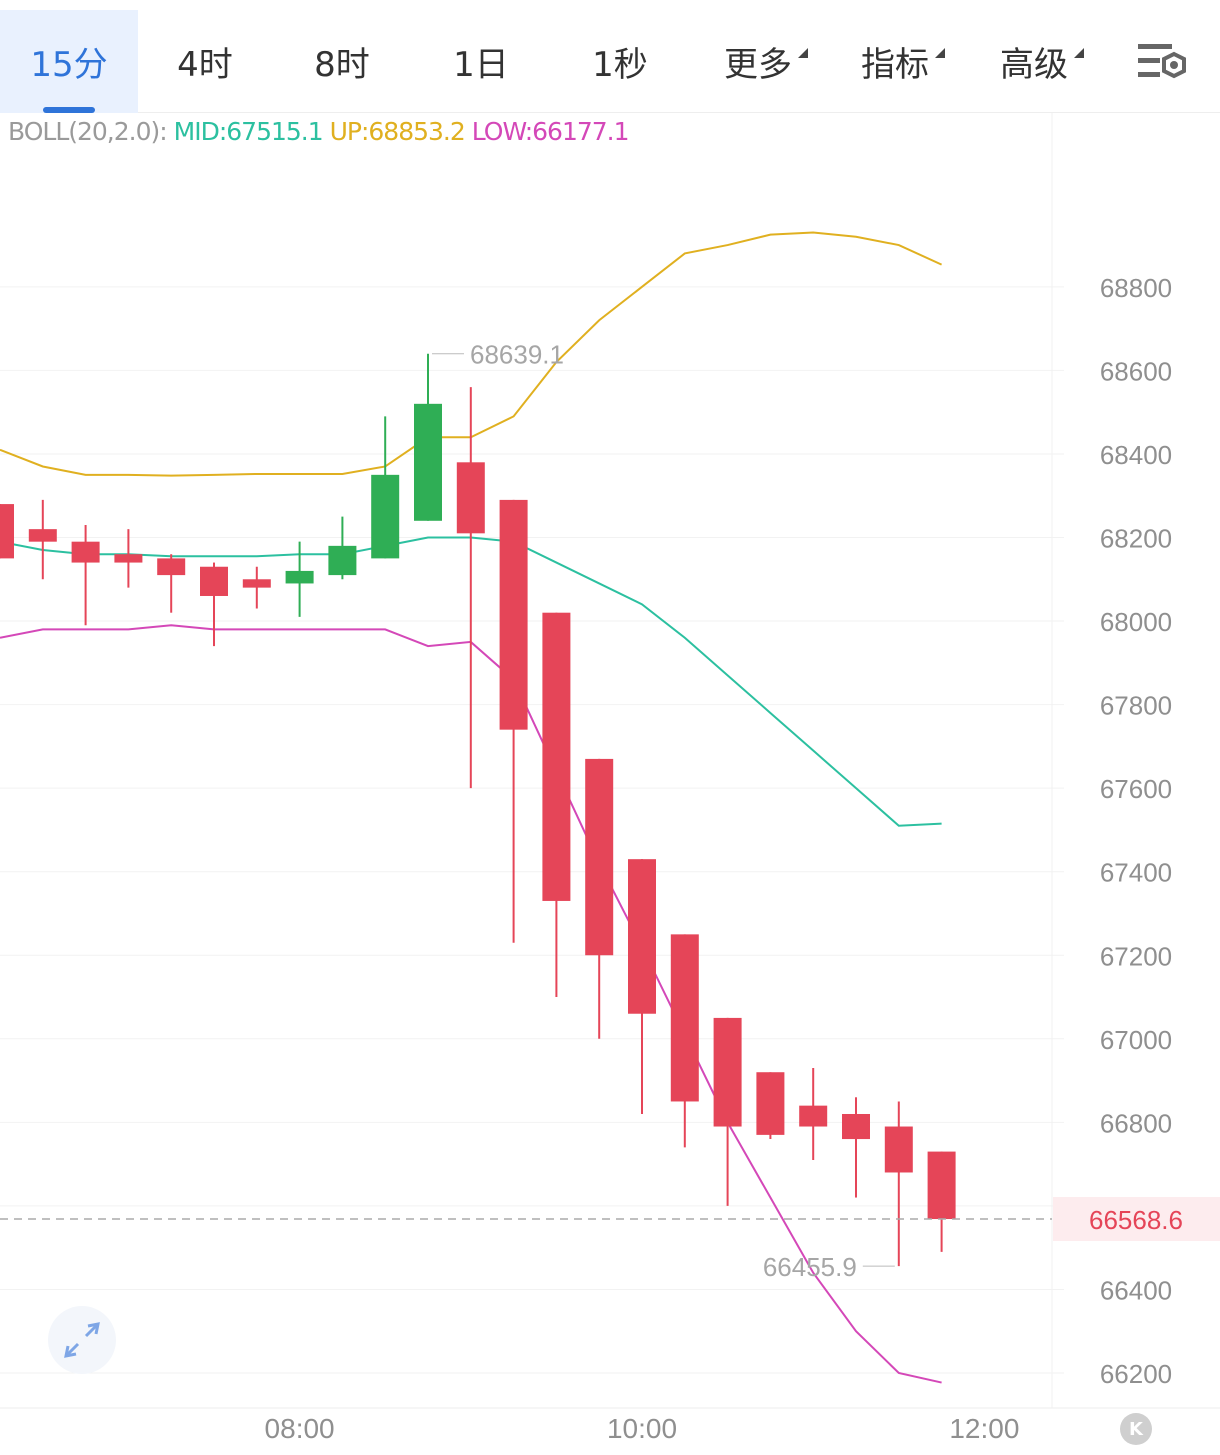  Describe the element at coordinates (620, 65) in the screenshot. I see `tab-label: 1秒` at that location.